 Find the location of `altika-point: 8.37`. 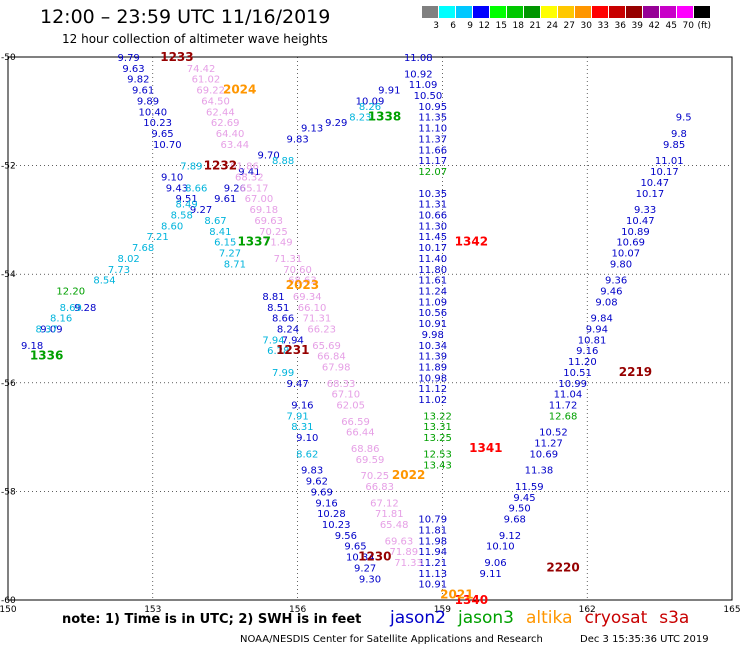

altika-point: 8.37 is located at coordinates (46, 330).